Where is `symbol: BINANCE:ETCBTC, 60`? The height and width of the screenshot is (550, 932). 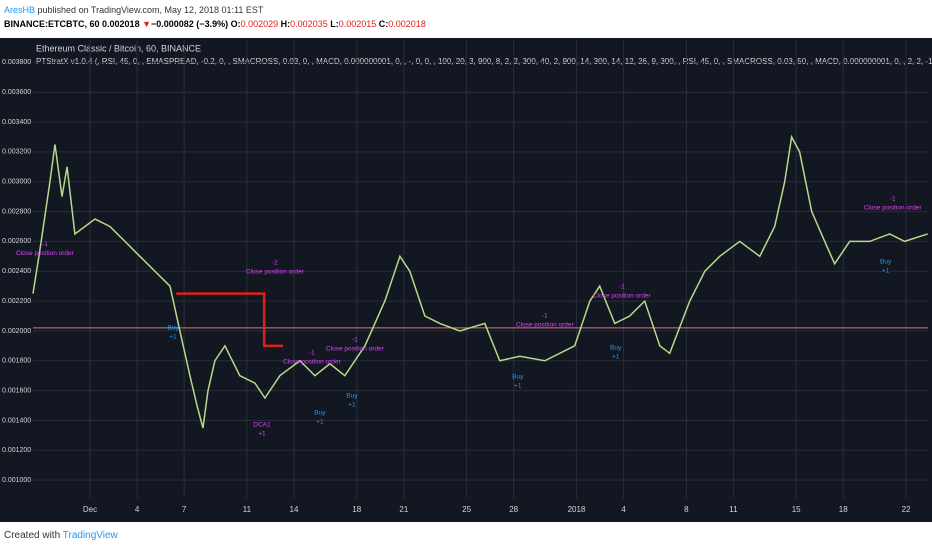
symbol: BINANCE:ETCBTC, 60 is located at coordinates (52, 24).